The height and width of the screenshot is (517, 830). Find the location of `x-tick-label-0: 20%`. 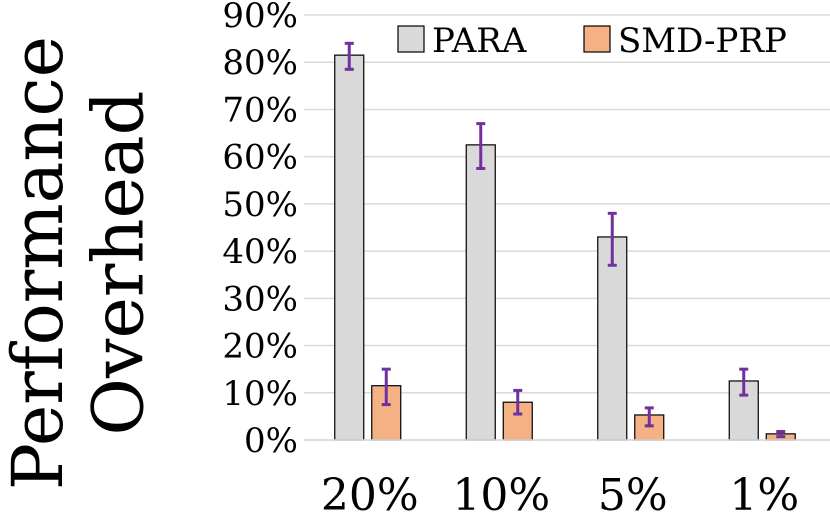

x-tick-label-0: 20% is located at coordinates (370, 493).